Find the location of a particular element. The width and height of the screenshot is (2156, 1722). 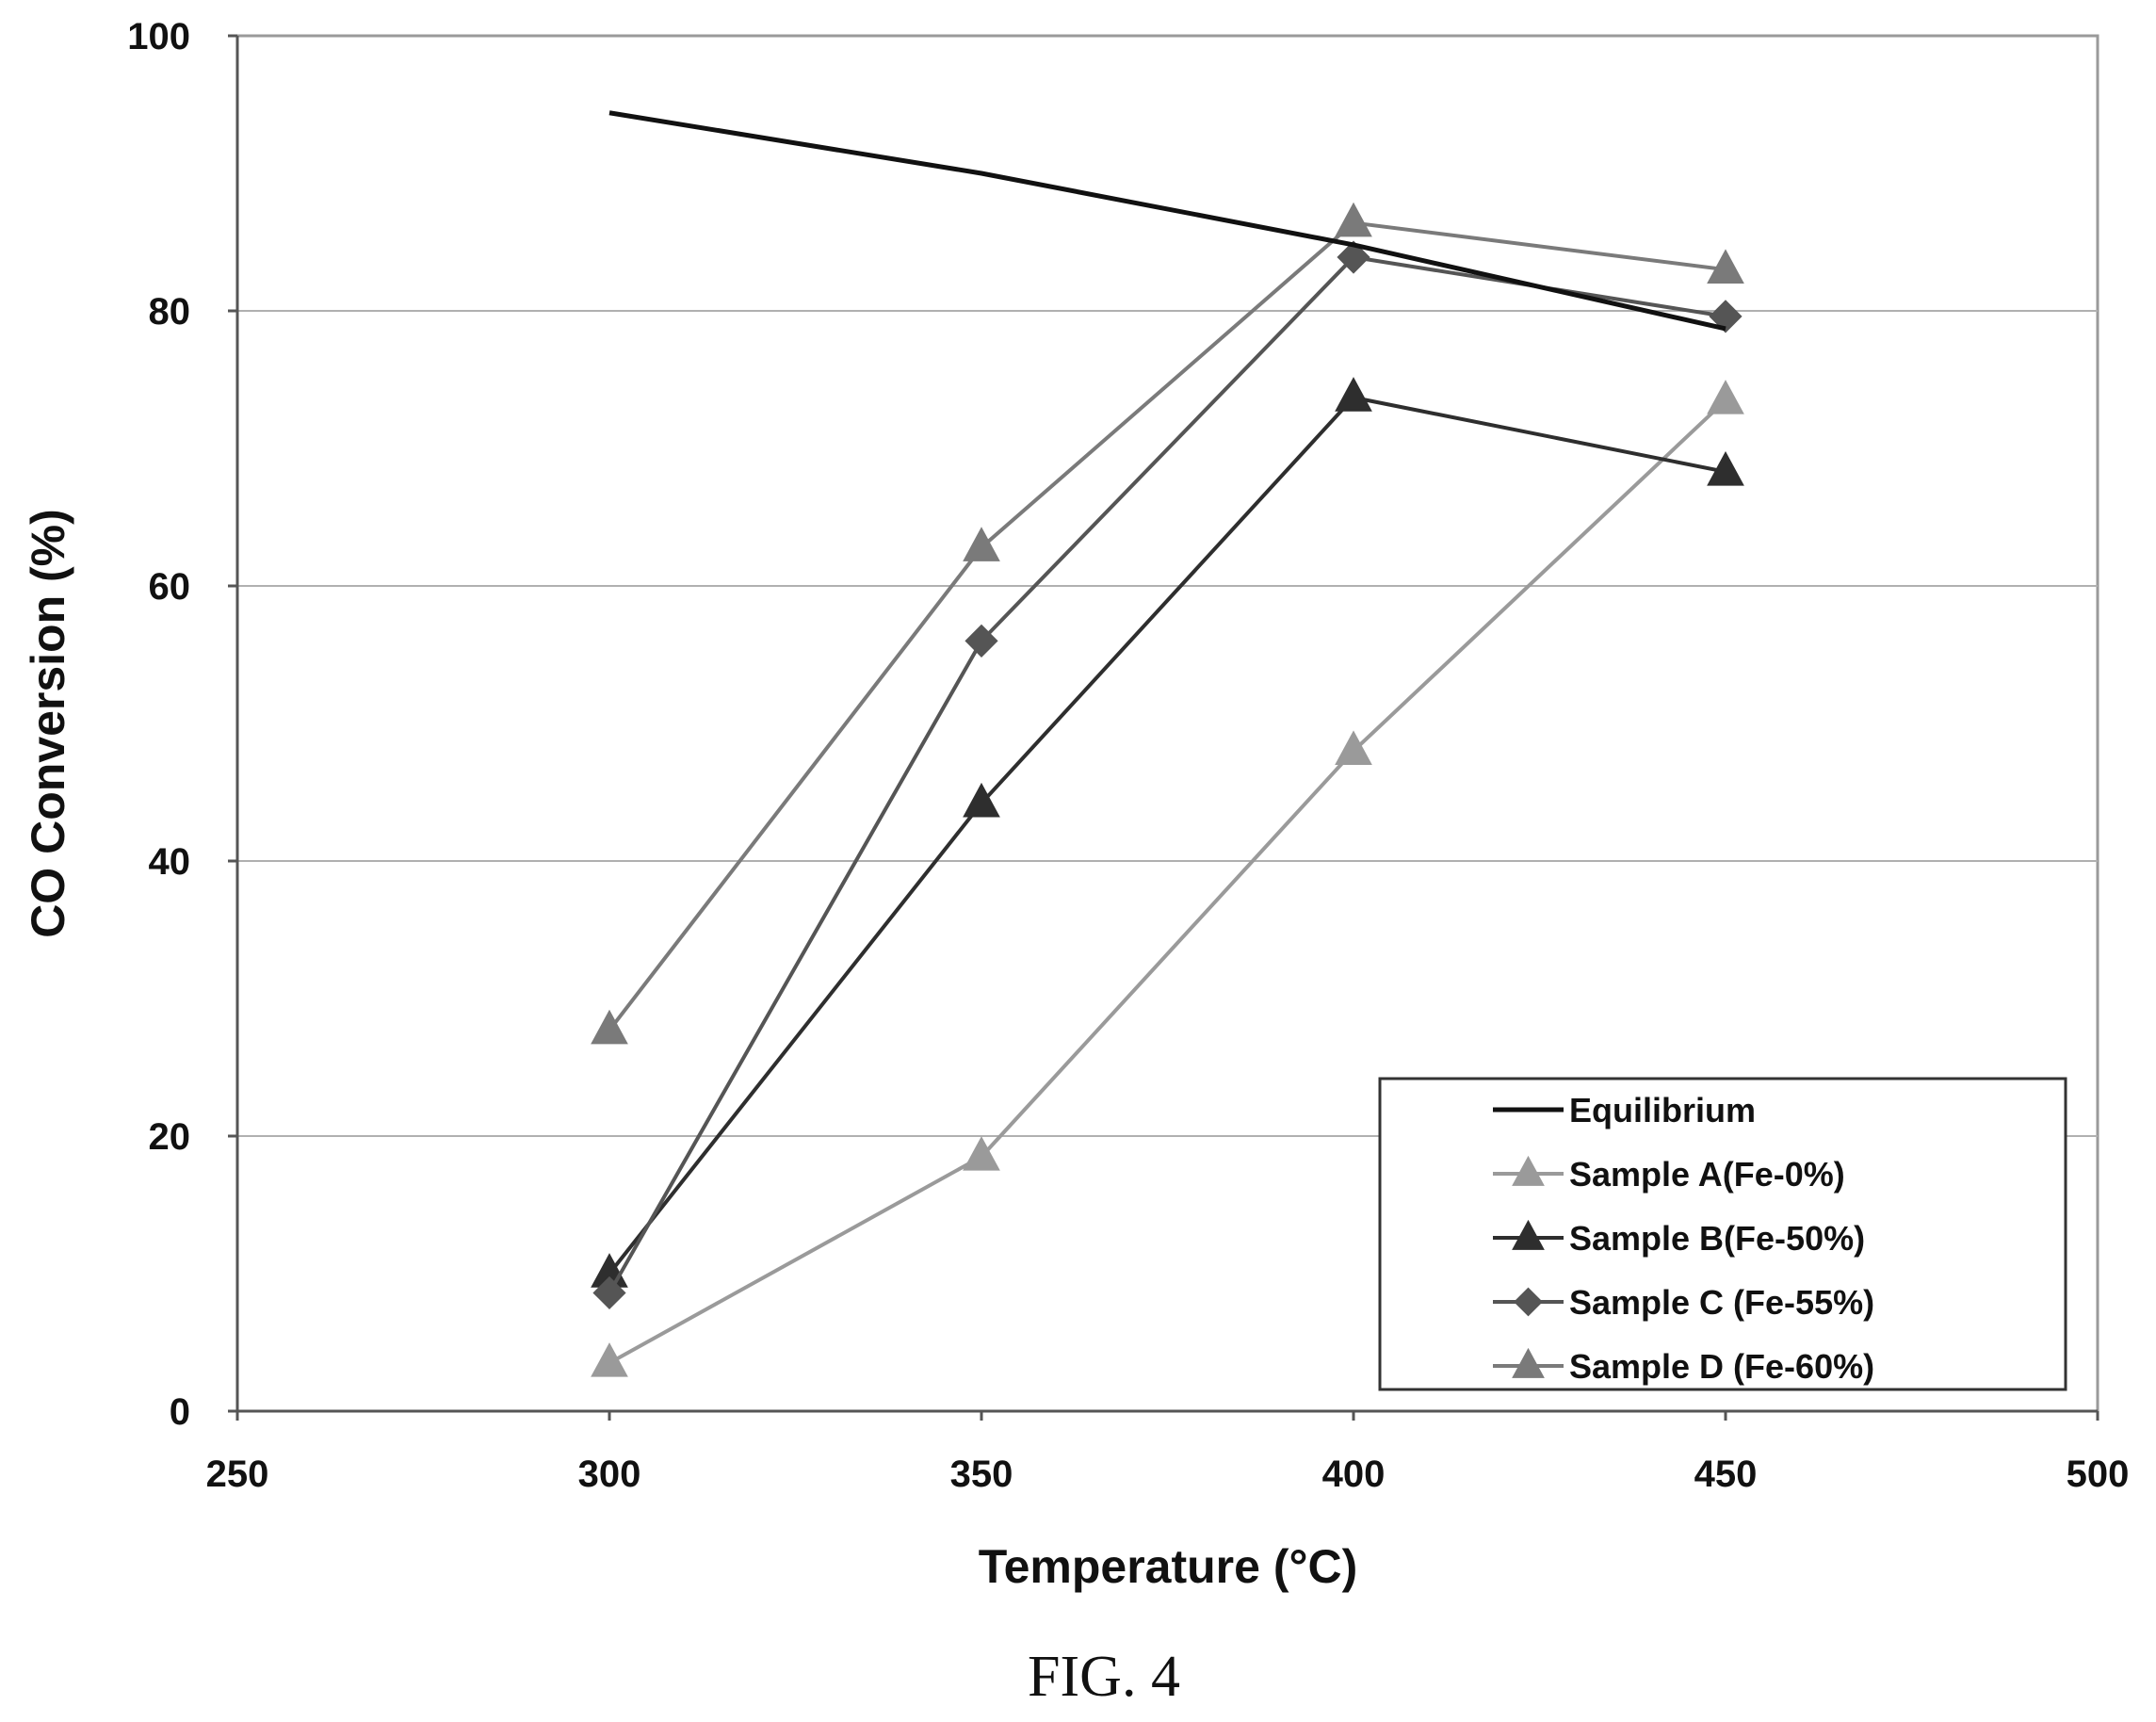

legend-box is located at coordinates (1723, 1234).